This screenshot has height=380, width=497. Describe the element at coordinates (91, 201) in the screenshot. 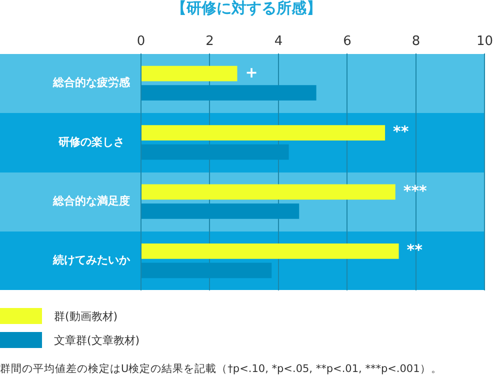

I see `y-tick-label: 総合的な満足度` at that location.